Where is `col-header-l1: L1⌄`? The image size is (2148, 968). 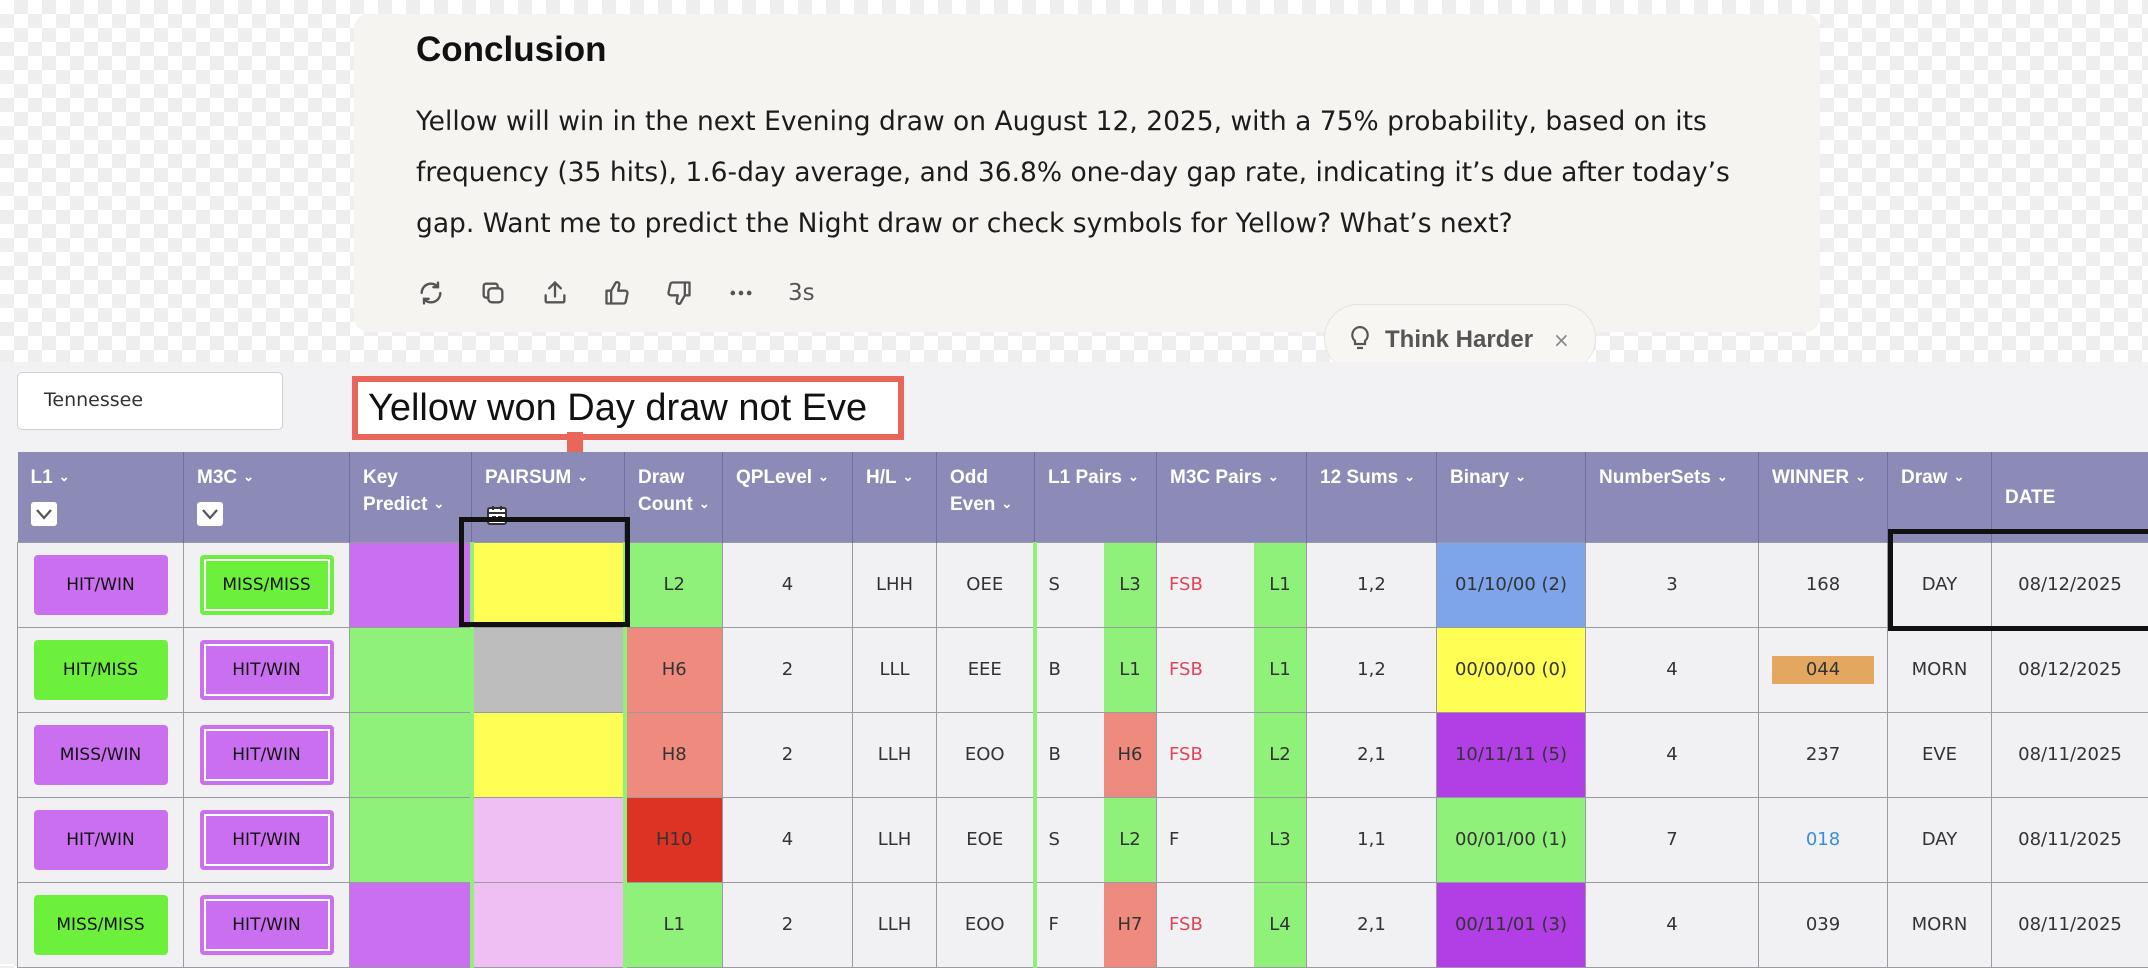
col-header-l1: L1⌄ is located at coordinates (101, 497).